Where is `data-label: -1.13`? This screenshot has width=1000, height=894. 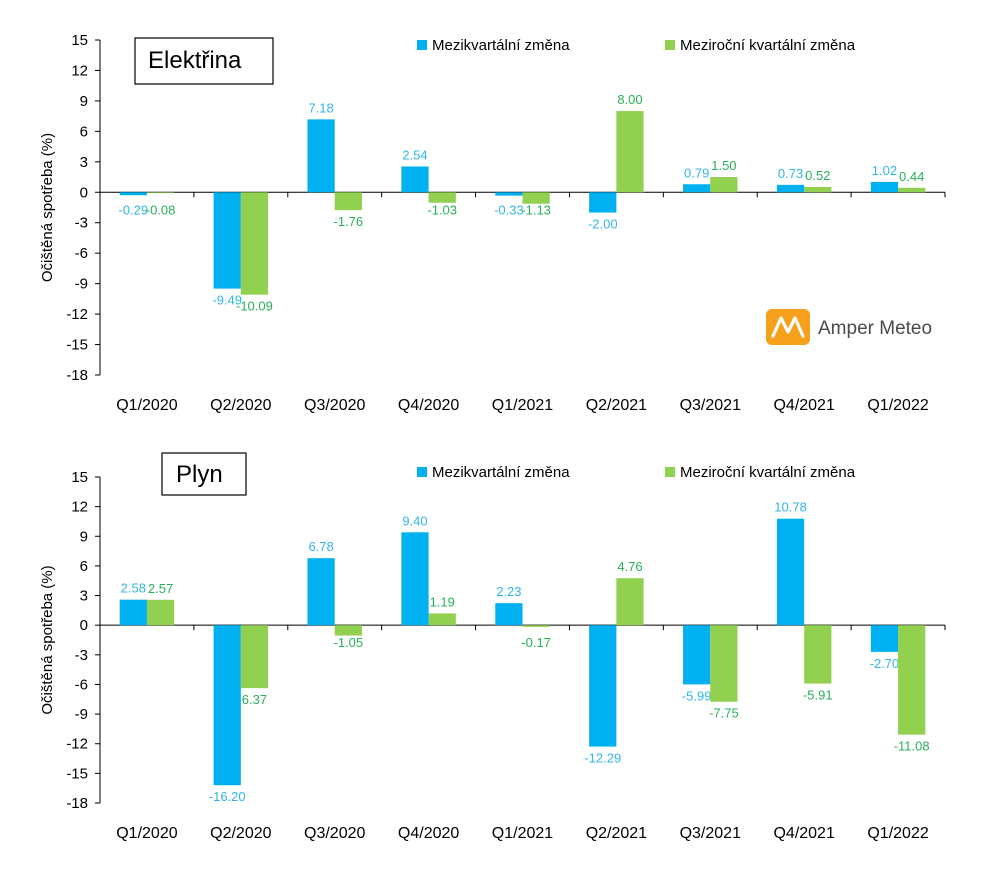 data-label: -1.13 is located at coordinates (536, 209).